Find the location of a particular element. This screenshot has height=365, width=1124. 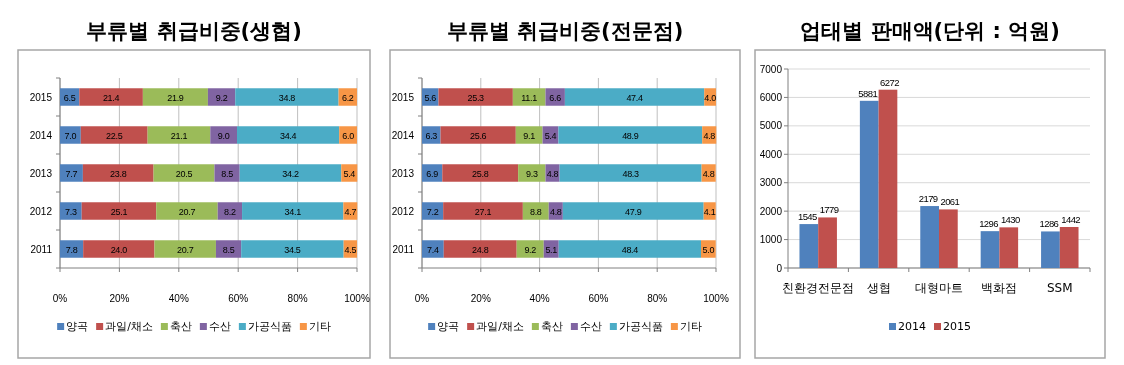

data-label: 9.0 is located at coordinates (223, 135).